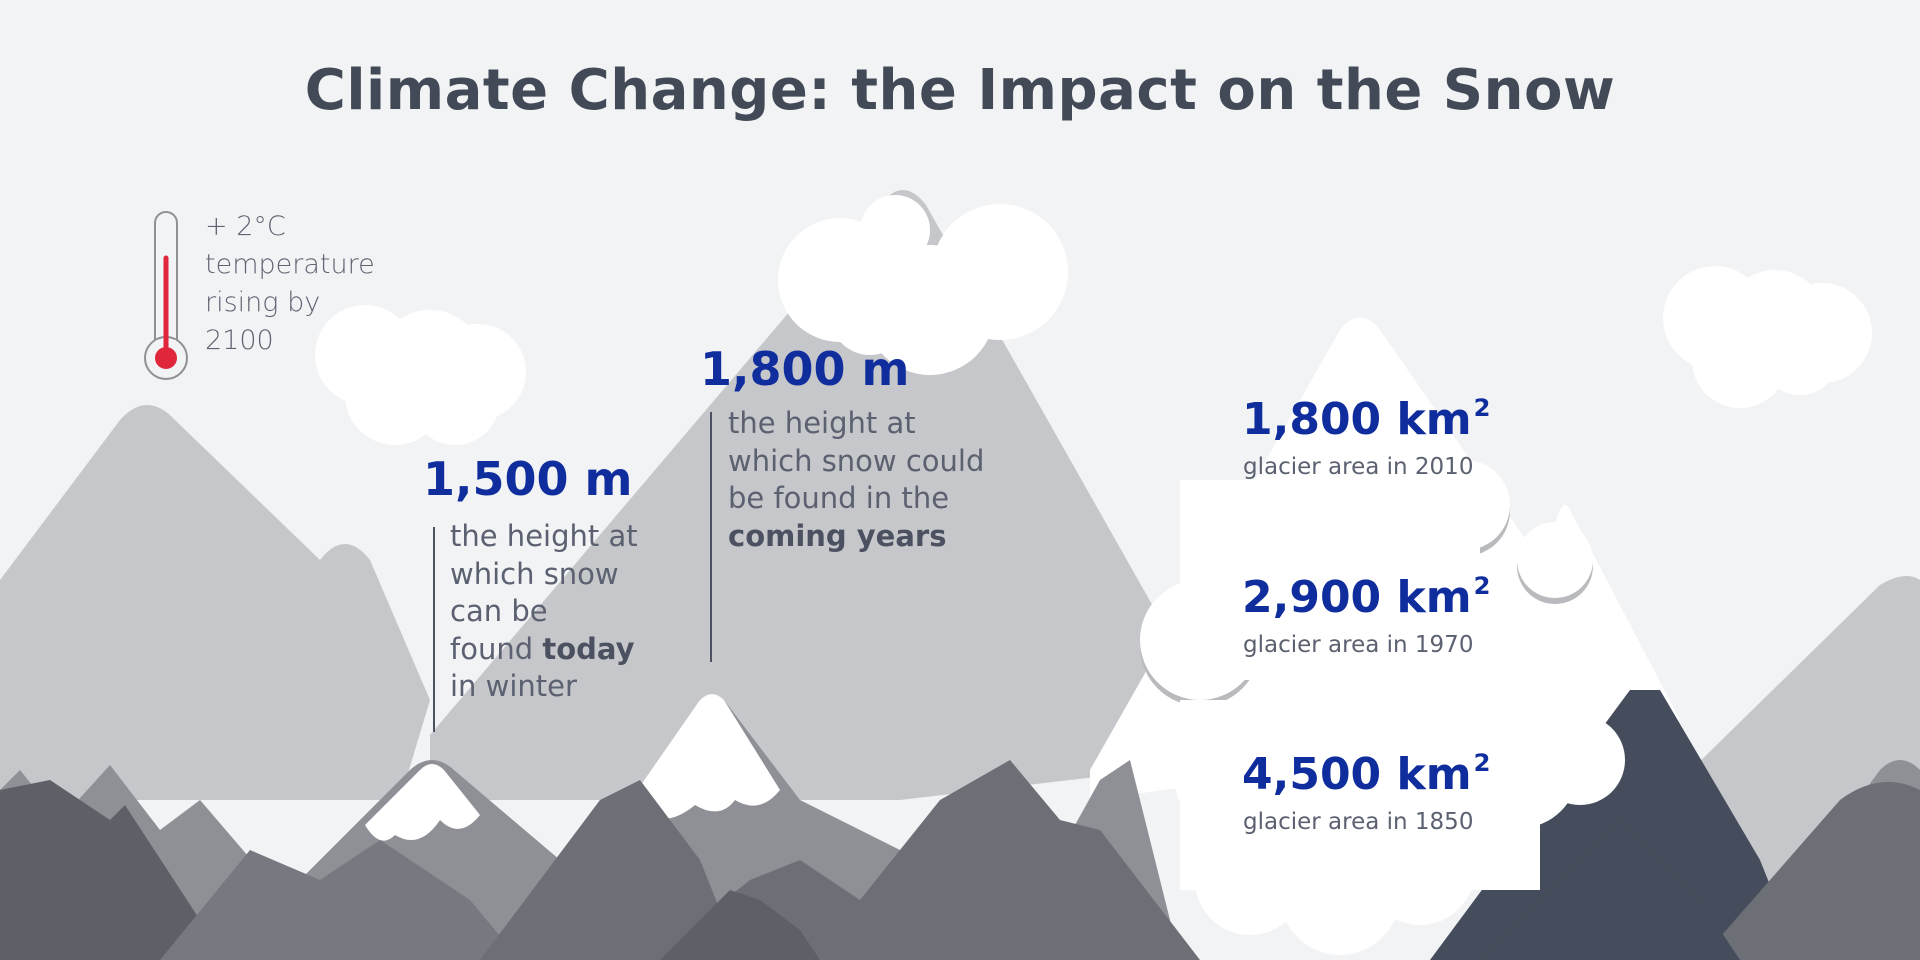 The width and height of the screenshot is (1920, 960). Describe the element at coordinates (239, 340) in the screenshot. I see `temperature-line-4: 2100` at that location.